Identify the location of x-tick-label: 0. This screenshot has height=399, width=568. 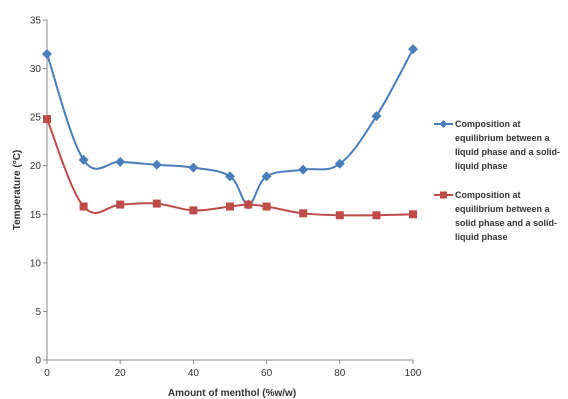
(47, 373).